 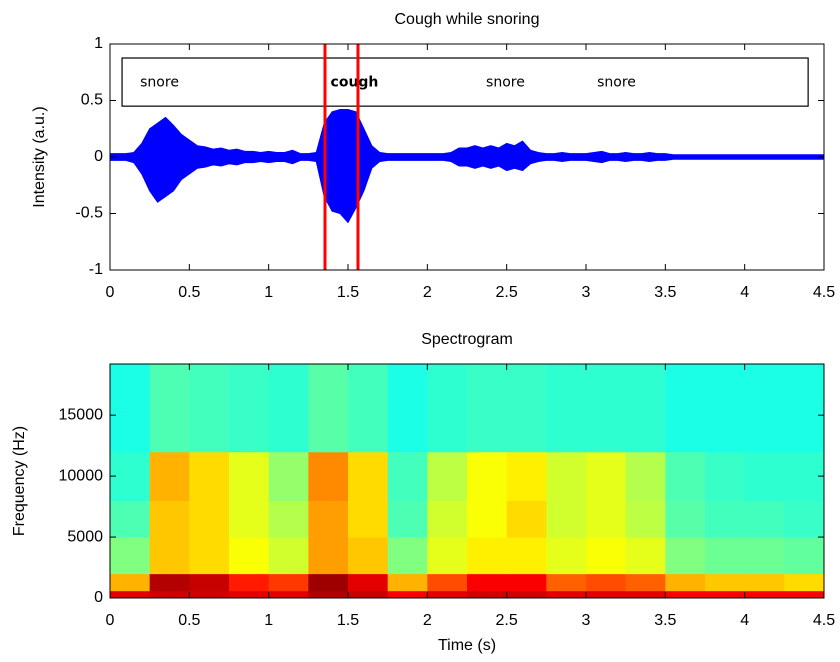 I want to click on x-tick-label: 3, so click(x=586, y=620).